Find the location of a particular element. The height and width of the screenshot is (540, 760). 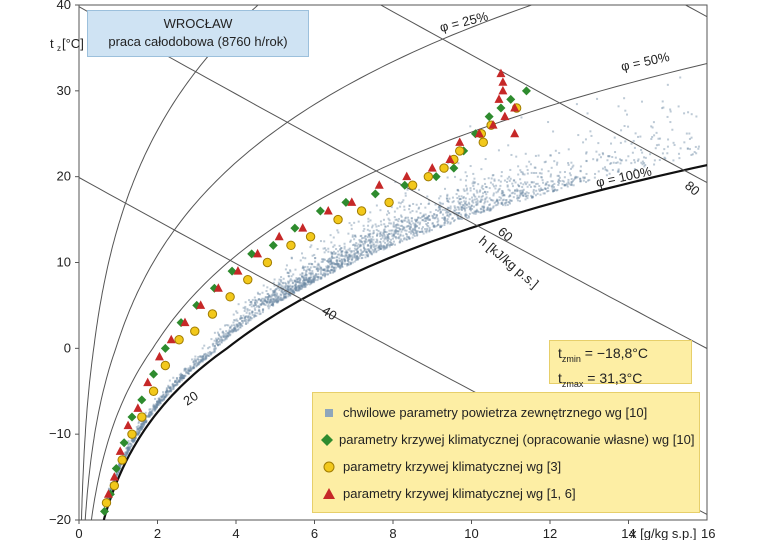

y-tick-label: −20 is located at coordinates (60, 519).